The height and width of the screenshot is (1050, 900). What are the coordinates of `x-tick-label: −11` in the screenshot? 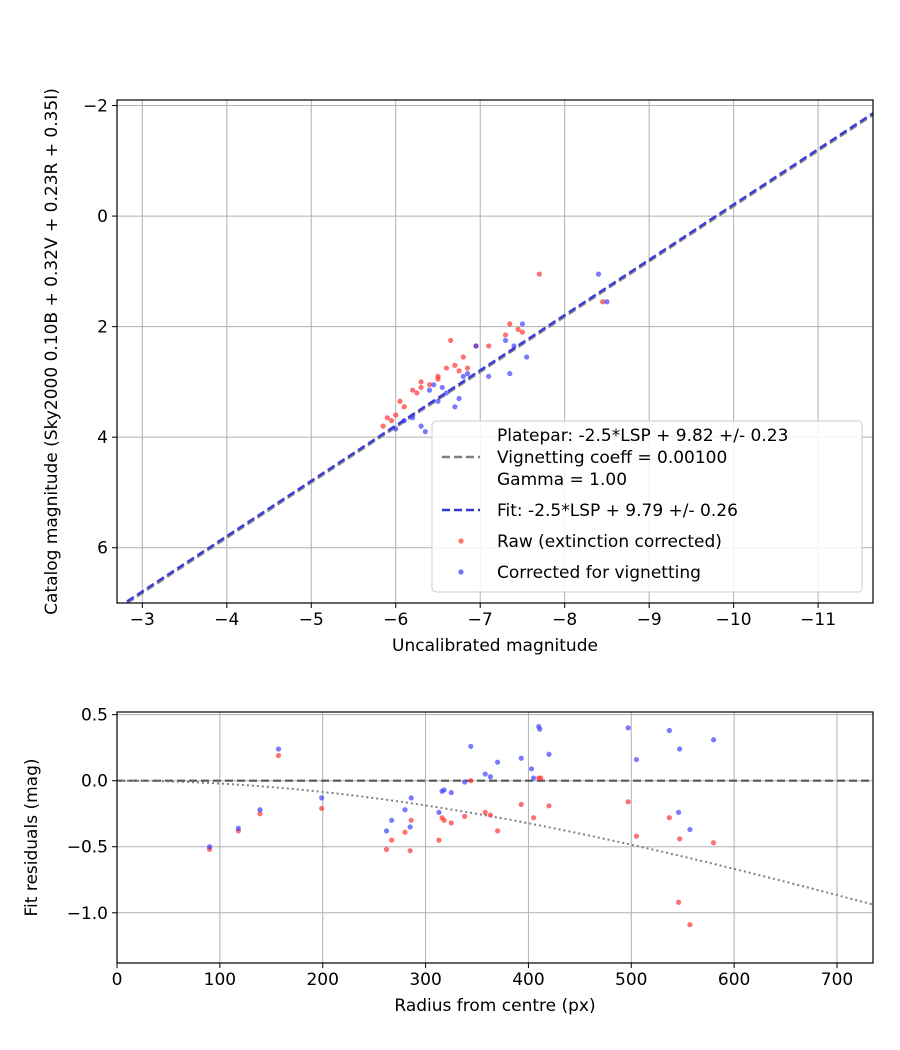 It's located at (818, 620).